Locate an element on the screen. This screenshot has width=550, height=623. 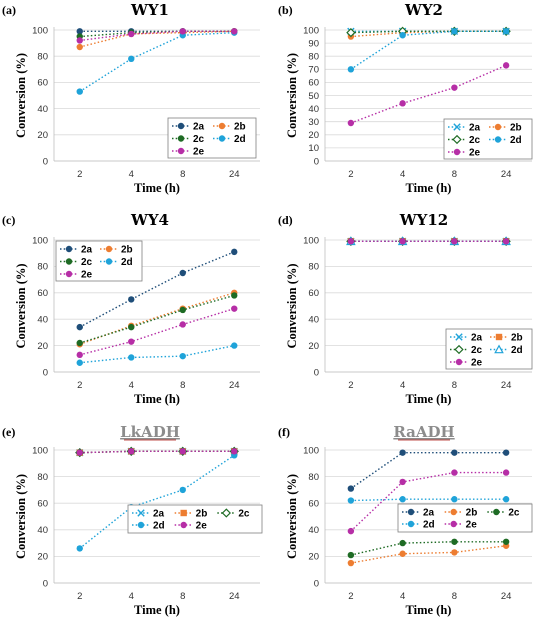
y-tick-label: 70 is located at coordinates (313, 70).